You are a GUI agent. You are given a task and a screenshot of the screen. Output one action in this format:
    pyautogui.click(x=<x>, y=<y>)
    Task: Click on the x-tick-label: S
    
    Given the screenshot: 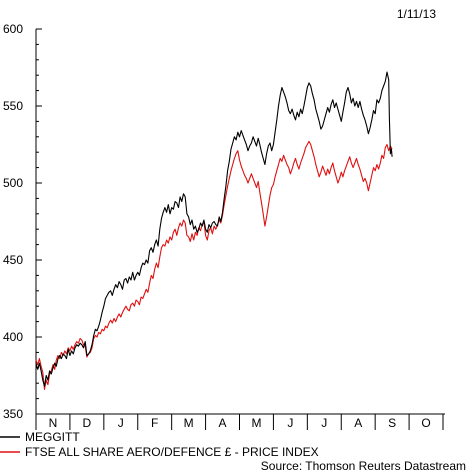 What is the action you would take?
    pyautogui.click(x=392, y=423)
    